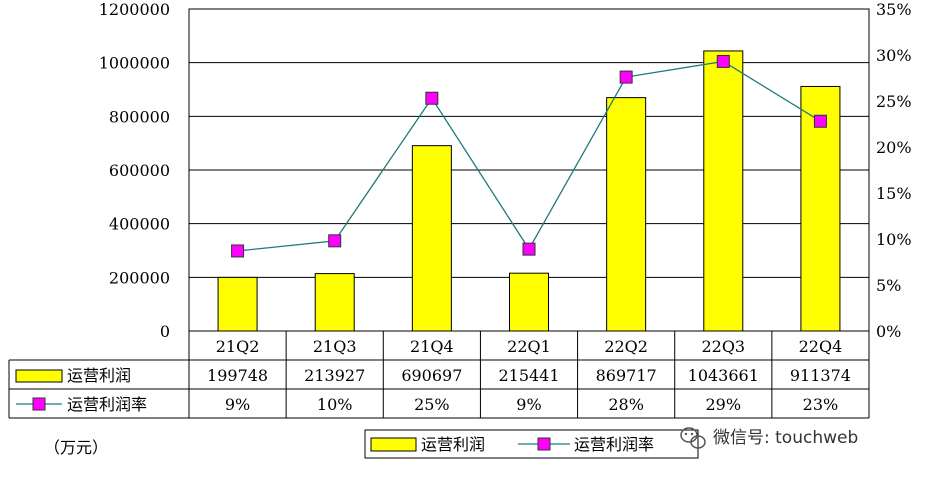 The width and height of the screenshot is (933, 479). What do you see at coordinates (894, 55) in the screenshot?
I see `right-tick-label: 30%` at bounding box center [894, 55].